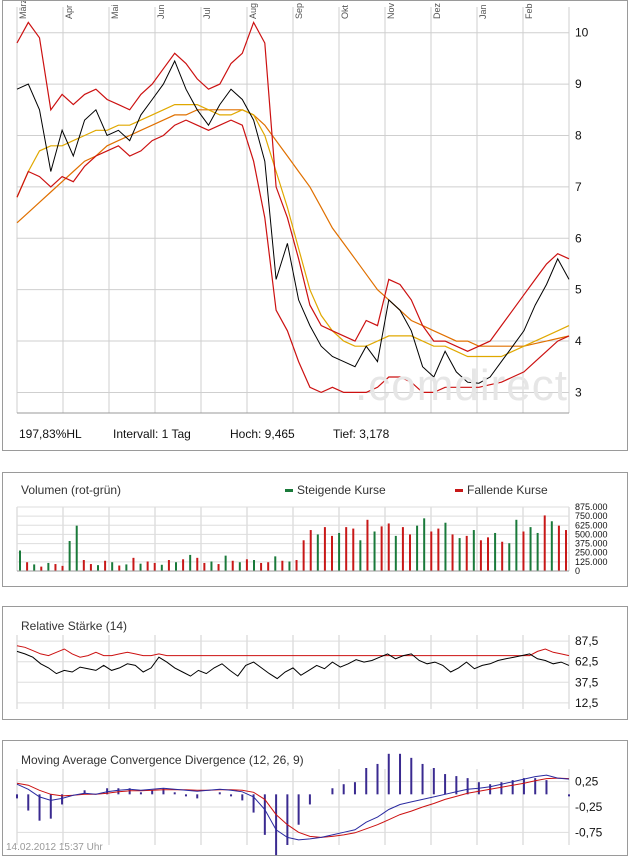 The width and height of the screenshot is (632, 858). I want to click on legend-up: Steigende Kurse, so click(335, 490).